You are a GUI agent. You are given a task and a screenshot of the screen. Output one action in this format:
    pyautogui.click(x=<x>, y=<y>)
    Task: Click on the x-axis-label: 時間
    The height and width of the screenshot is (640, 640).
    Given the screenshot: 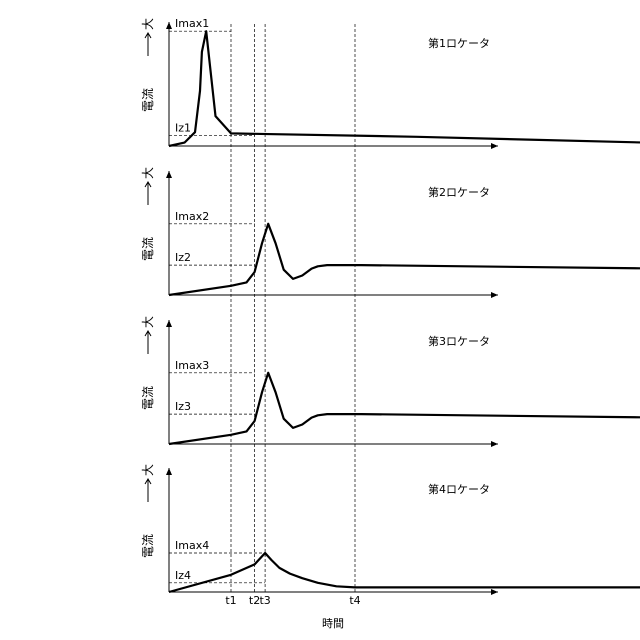 What is the action you would take?
    pyautogui.click(x=333, y=623)
    